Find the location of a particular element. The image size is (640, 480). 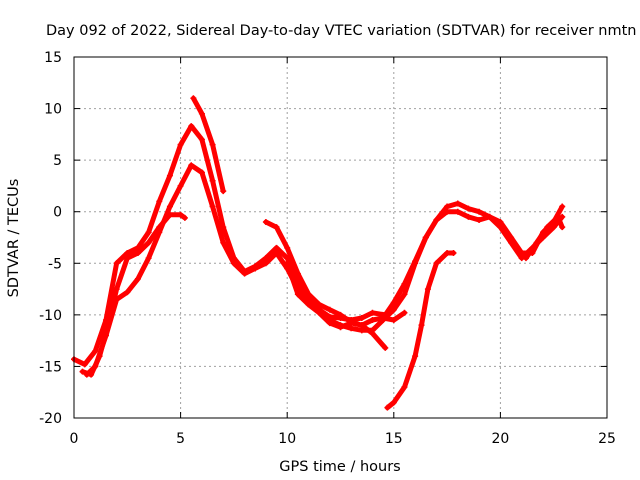

y-tick-label: -10 is located at coordinates (50, 316).